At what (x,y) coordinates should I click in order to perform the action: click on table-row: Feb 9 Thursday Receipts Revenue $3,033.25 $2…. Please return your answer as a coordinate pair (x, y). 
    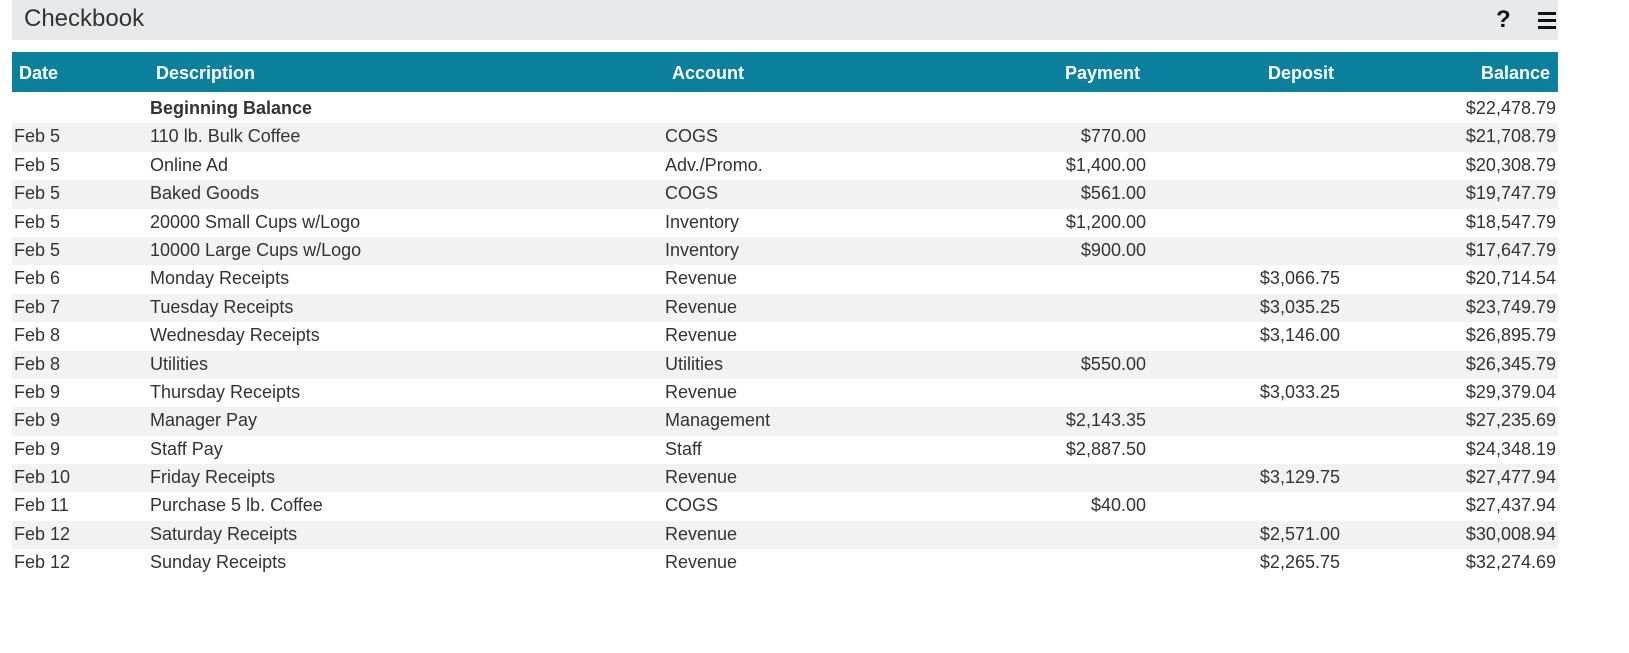
    Looking at the image, I should click on (785, 393).